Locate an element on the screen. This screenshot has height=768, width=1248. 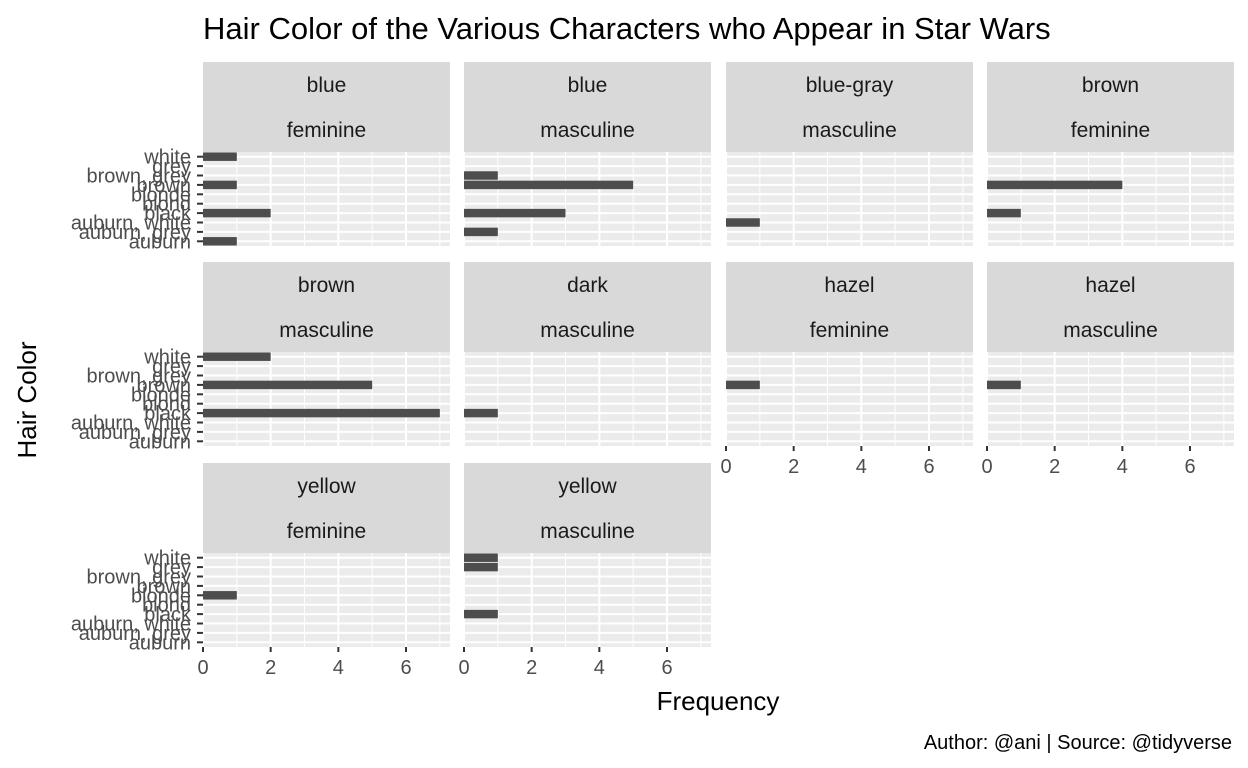
facet-strip-label: blue is located at coordinates (327, 85).